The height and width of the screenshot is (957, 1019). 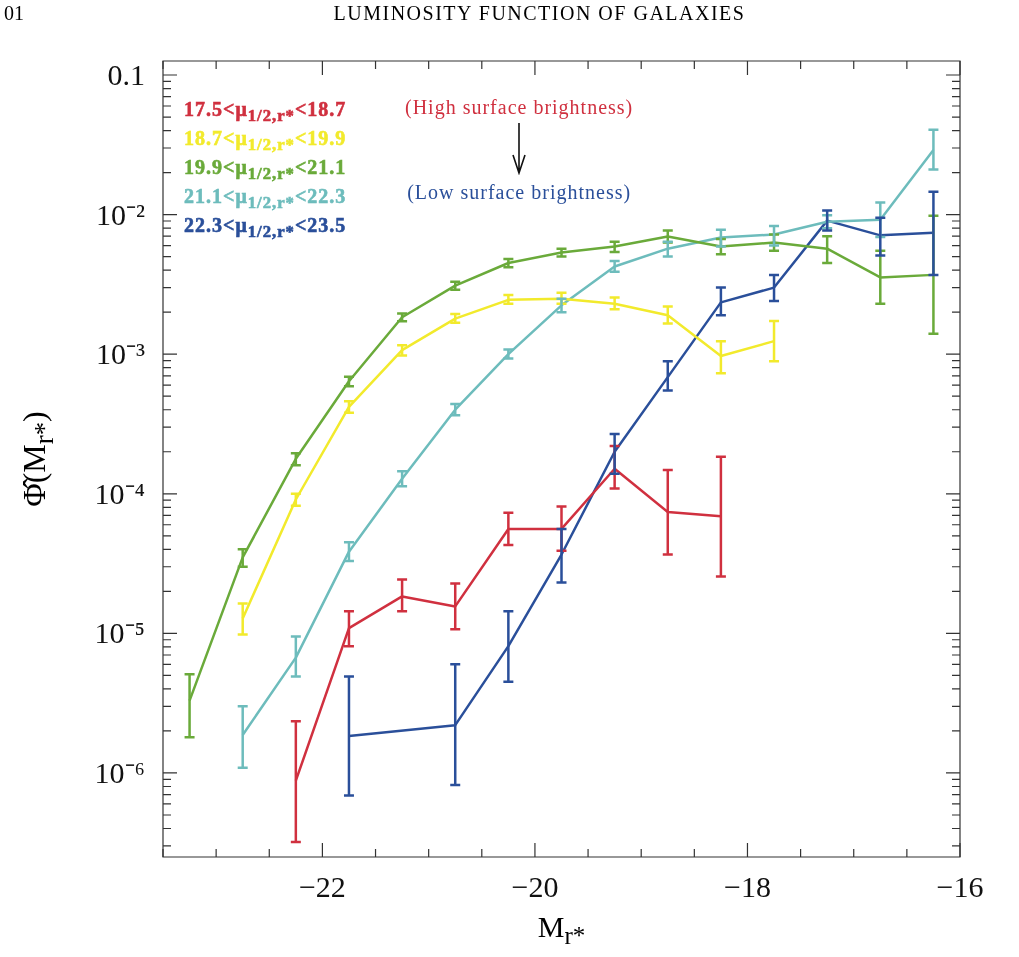 I want to click on y-tick-label: 10⁻², so click(x=120, y=214).